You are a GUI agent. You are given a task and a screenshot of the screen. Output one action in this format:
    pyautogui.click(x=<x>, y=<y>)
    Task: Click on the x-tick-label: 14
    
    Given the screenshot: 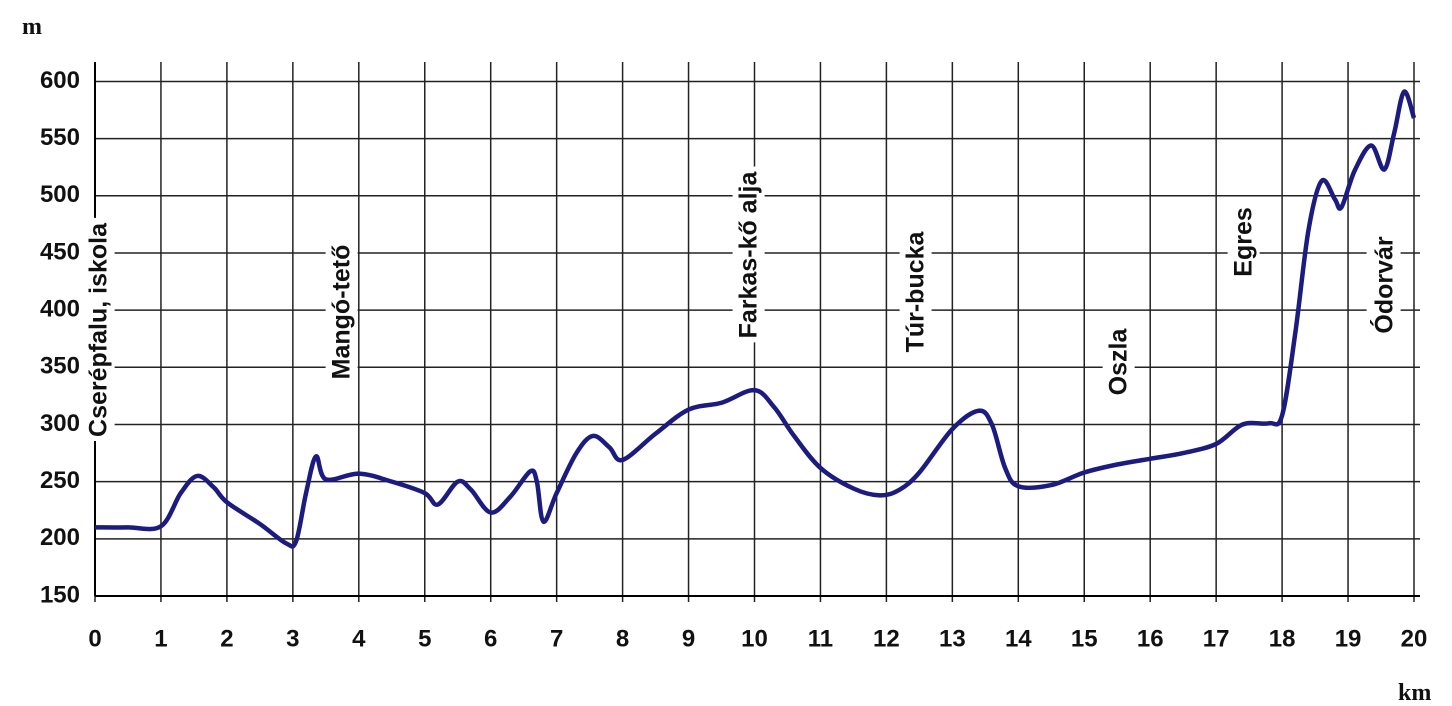 What is the action you would take?
    pyautogui.click(x=1018, y=638)
    